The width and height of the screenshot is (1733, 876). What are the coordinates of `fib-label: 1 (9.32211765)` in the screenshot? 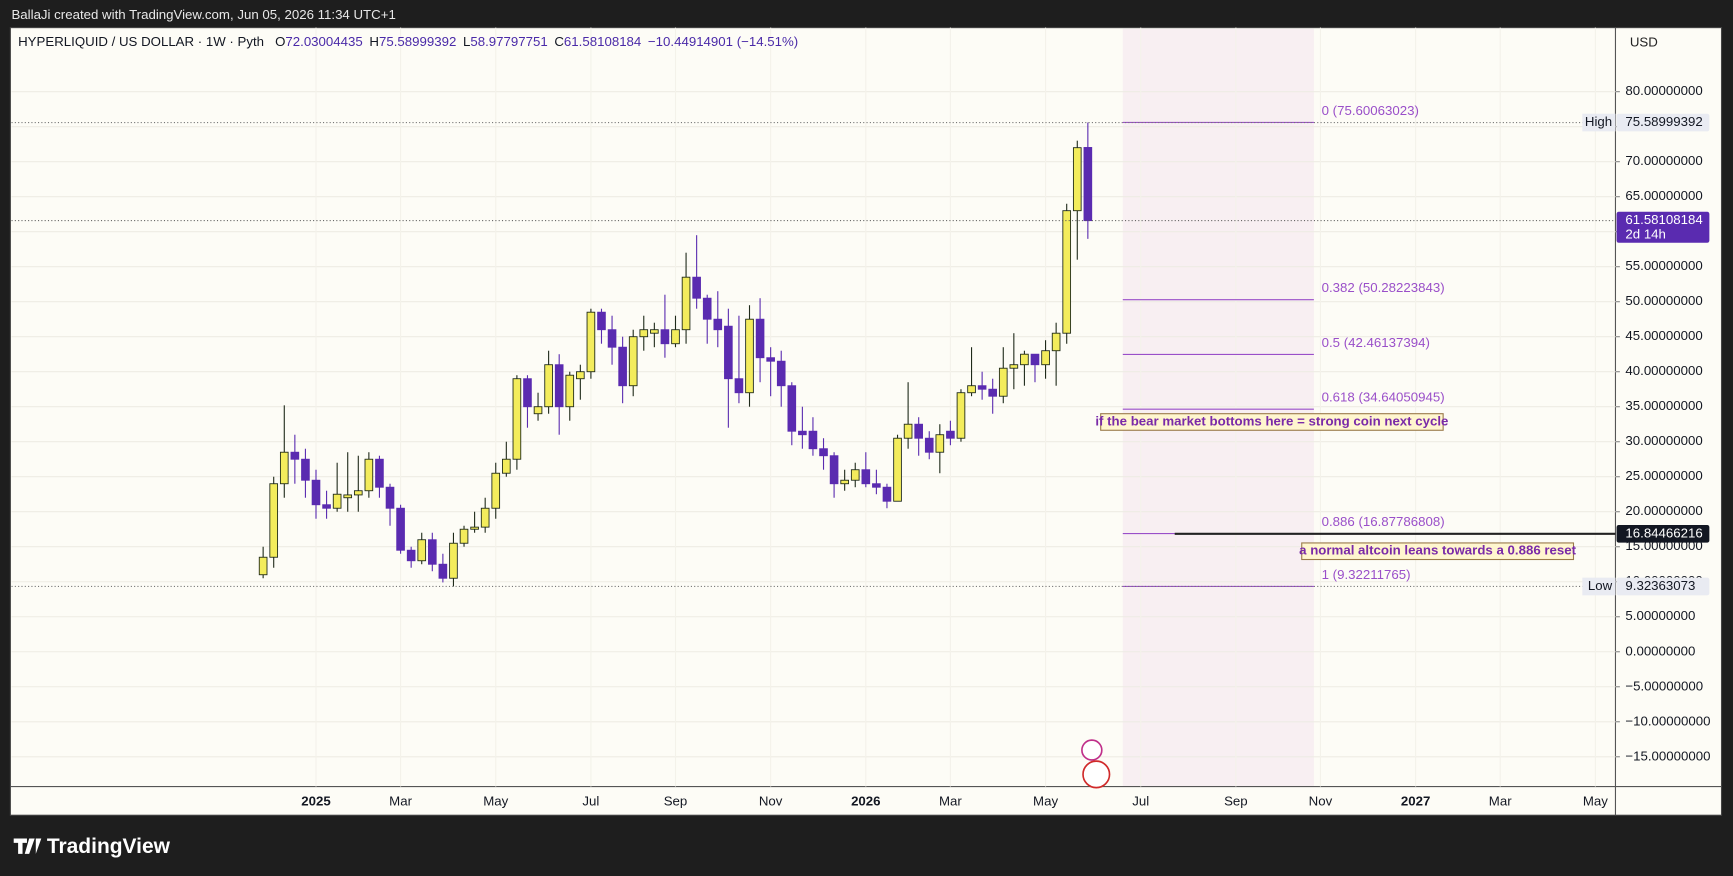 It's located at (1366, 574).